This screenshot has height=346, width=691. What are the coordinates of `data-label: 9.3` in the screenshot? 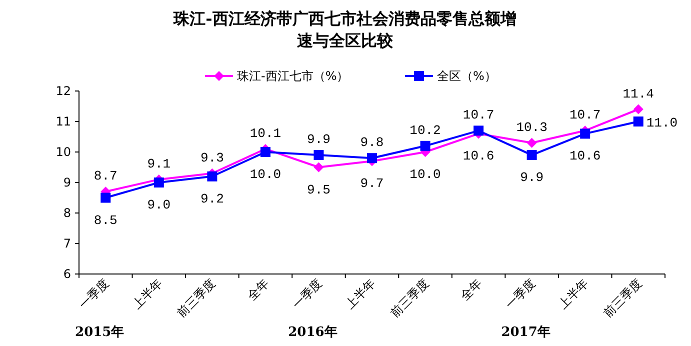 It's located at (212, 158).